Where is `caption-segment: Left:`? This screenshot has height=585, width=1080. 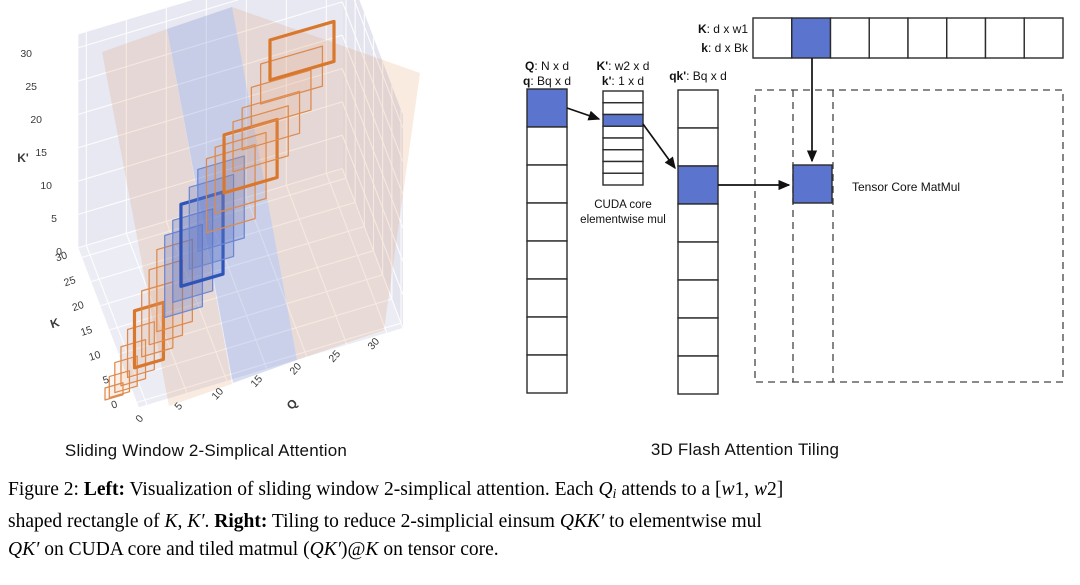
caption-segment: Left: is located at coordinates (104, 489).